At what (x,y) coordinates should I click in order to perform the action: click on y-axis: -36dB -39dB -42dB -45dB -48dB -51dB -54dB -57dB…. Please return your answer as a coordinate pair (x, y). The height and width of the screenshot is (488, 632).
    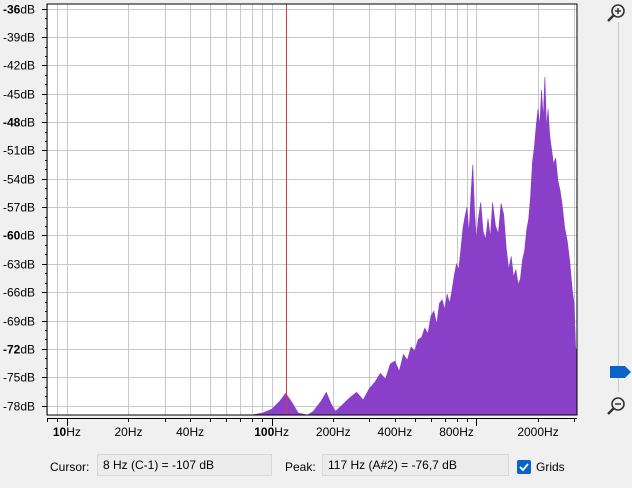
    Looking at the image, I should click on (25, 208).